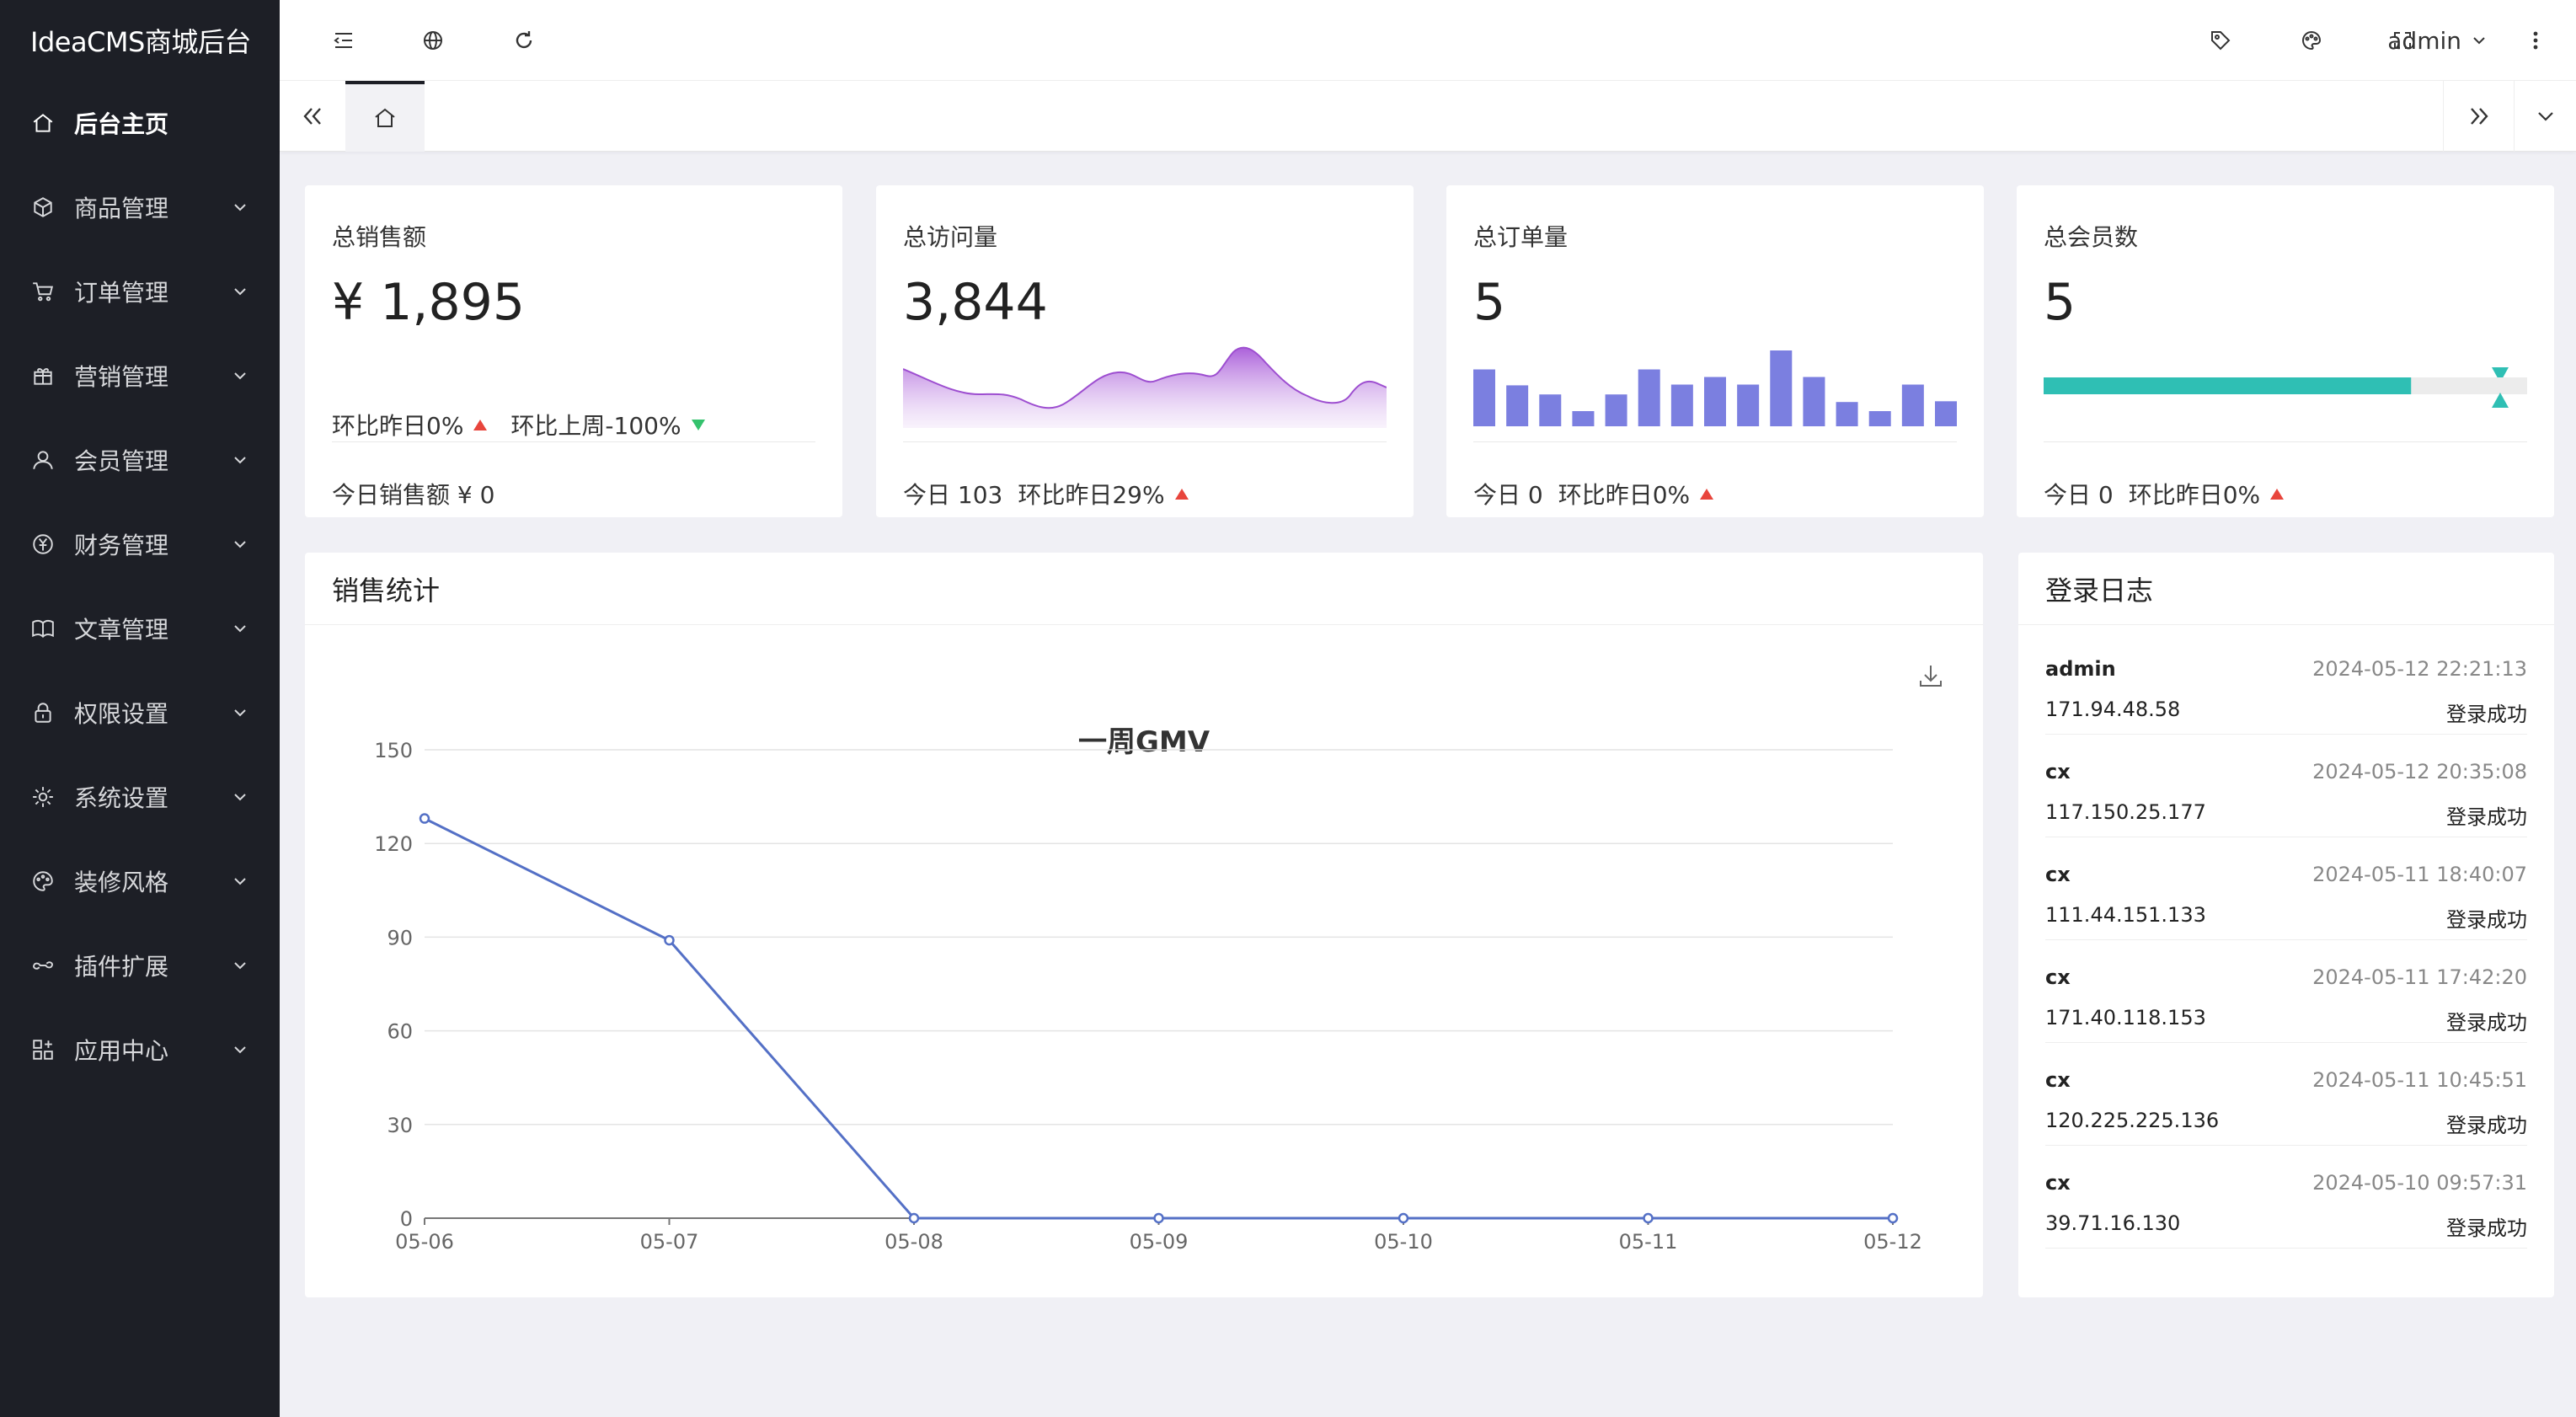  I want to click on sidebar-item-label: 装修风格, so click(121, 882).